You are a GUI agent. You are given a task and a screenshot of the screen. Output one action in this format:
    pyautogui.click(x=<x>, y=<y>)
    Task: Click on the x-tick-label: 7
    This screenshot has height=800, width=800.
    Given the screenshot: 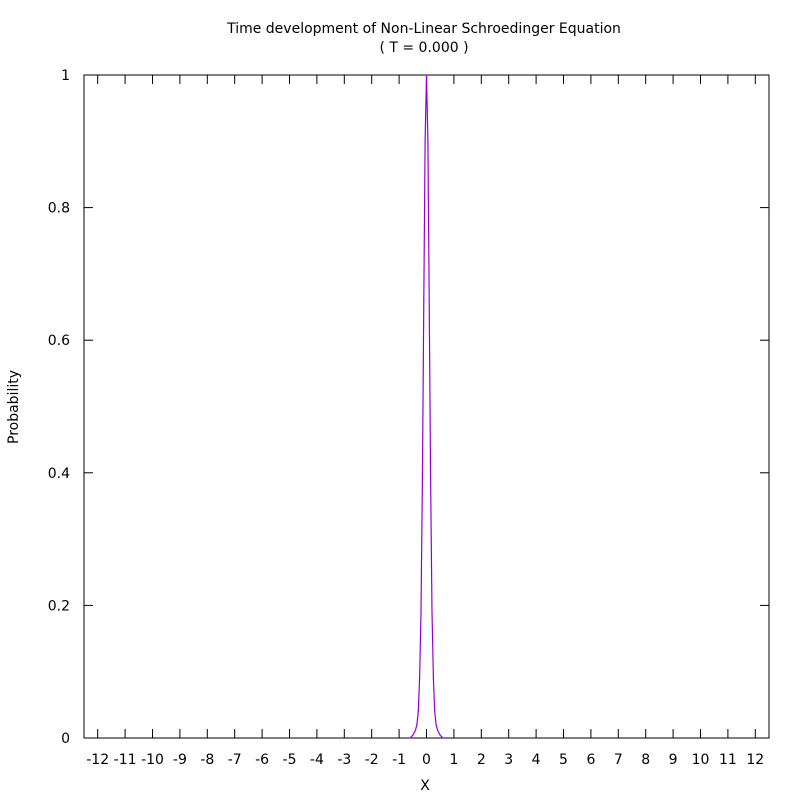 What is the action you would take?
    pyautogui.click(x=618, y=760)
    